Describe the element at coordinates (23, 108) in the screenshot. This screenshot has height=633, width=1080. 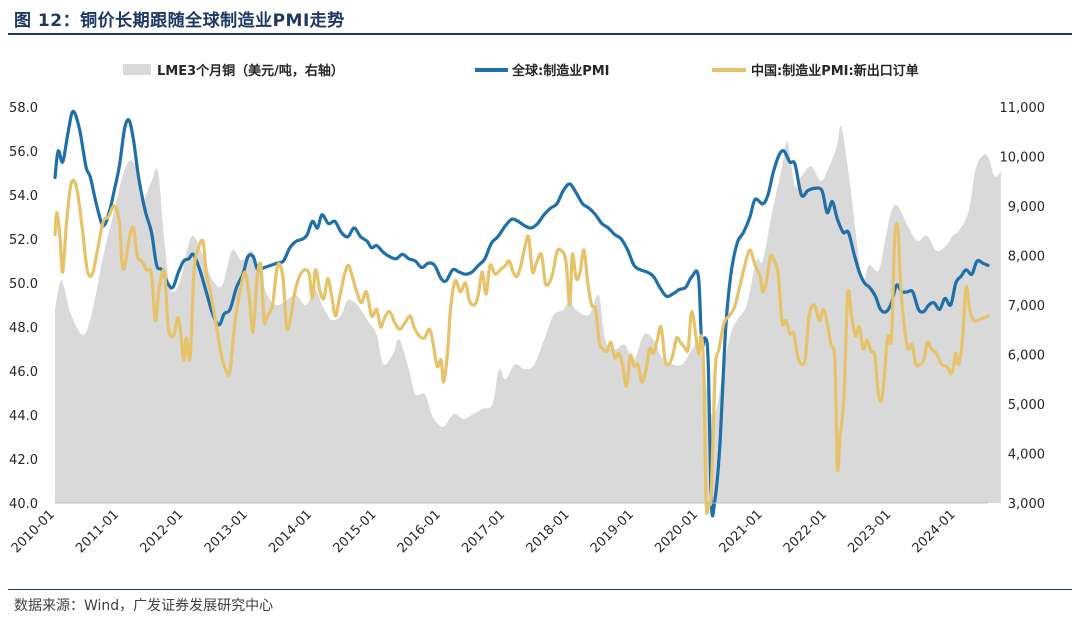
I see `y-left-tick-label: 58.0` at that location.